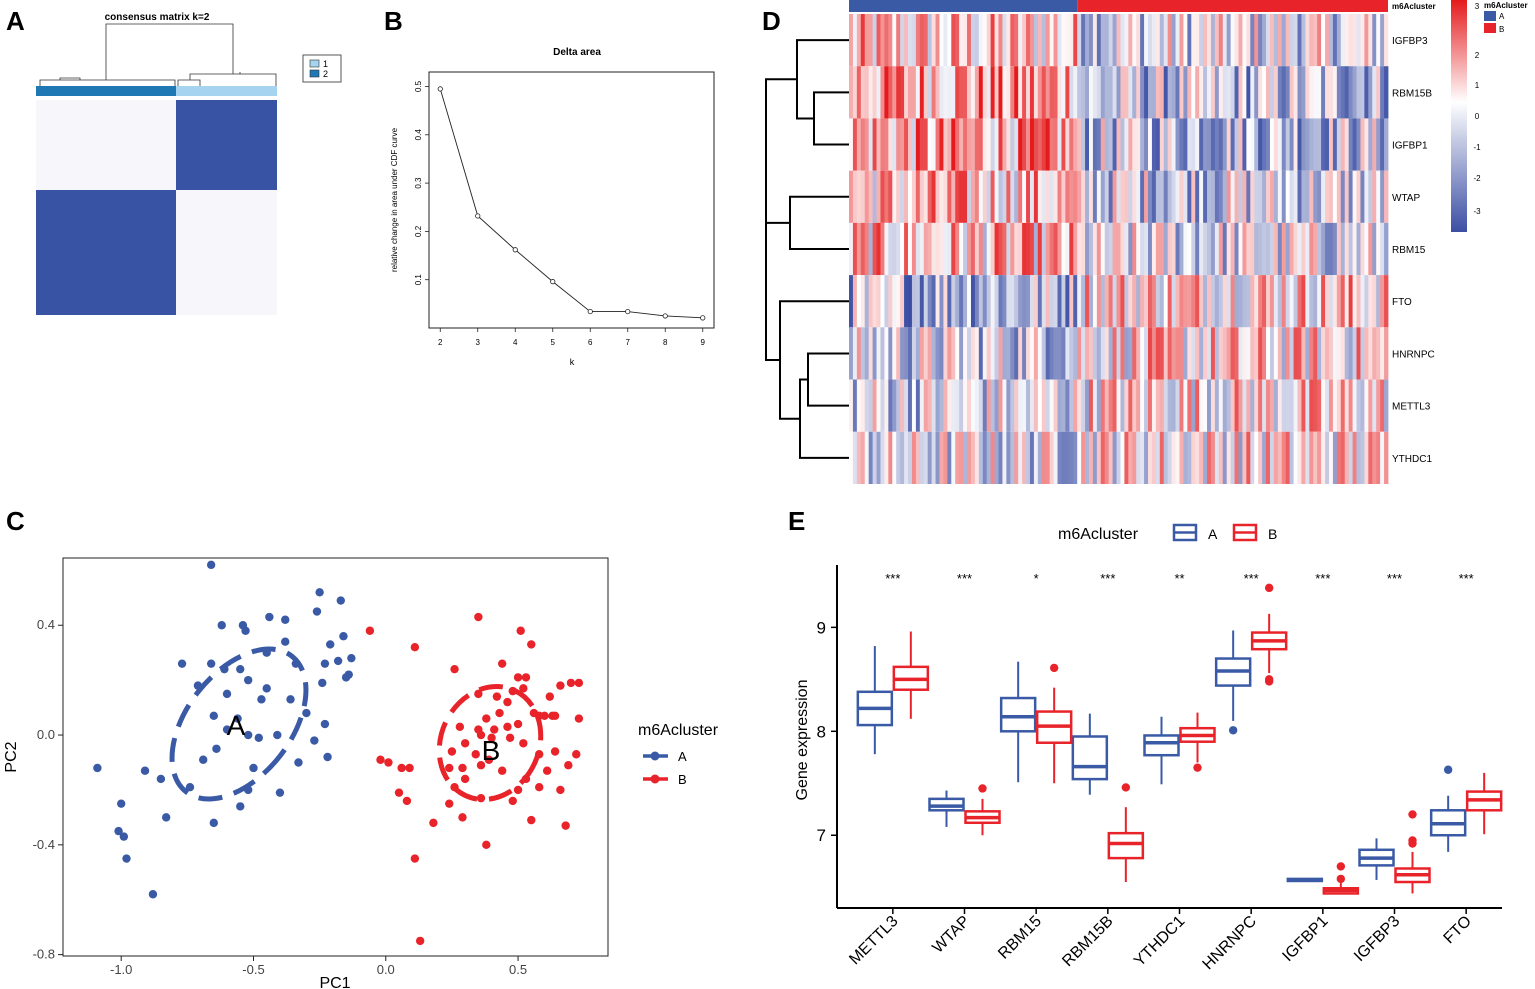  What do you see at coordinates (44, 844) in the screenshot?
I see `y-tick-label: -0.4` at bounding box center [44, 844].